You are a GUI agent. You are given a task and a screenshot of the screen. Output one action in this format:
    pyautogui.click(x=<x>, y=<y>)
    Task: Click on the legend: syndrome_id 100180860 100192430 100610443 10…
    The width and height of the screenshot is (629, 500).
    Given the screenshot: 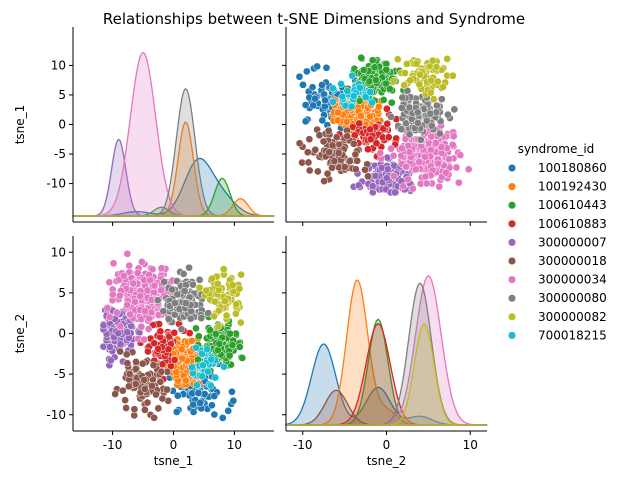 What is the action you would take?
    pyautogui.click(x=557, y=242)
    